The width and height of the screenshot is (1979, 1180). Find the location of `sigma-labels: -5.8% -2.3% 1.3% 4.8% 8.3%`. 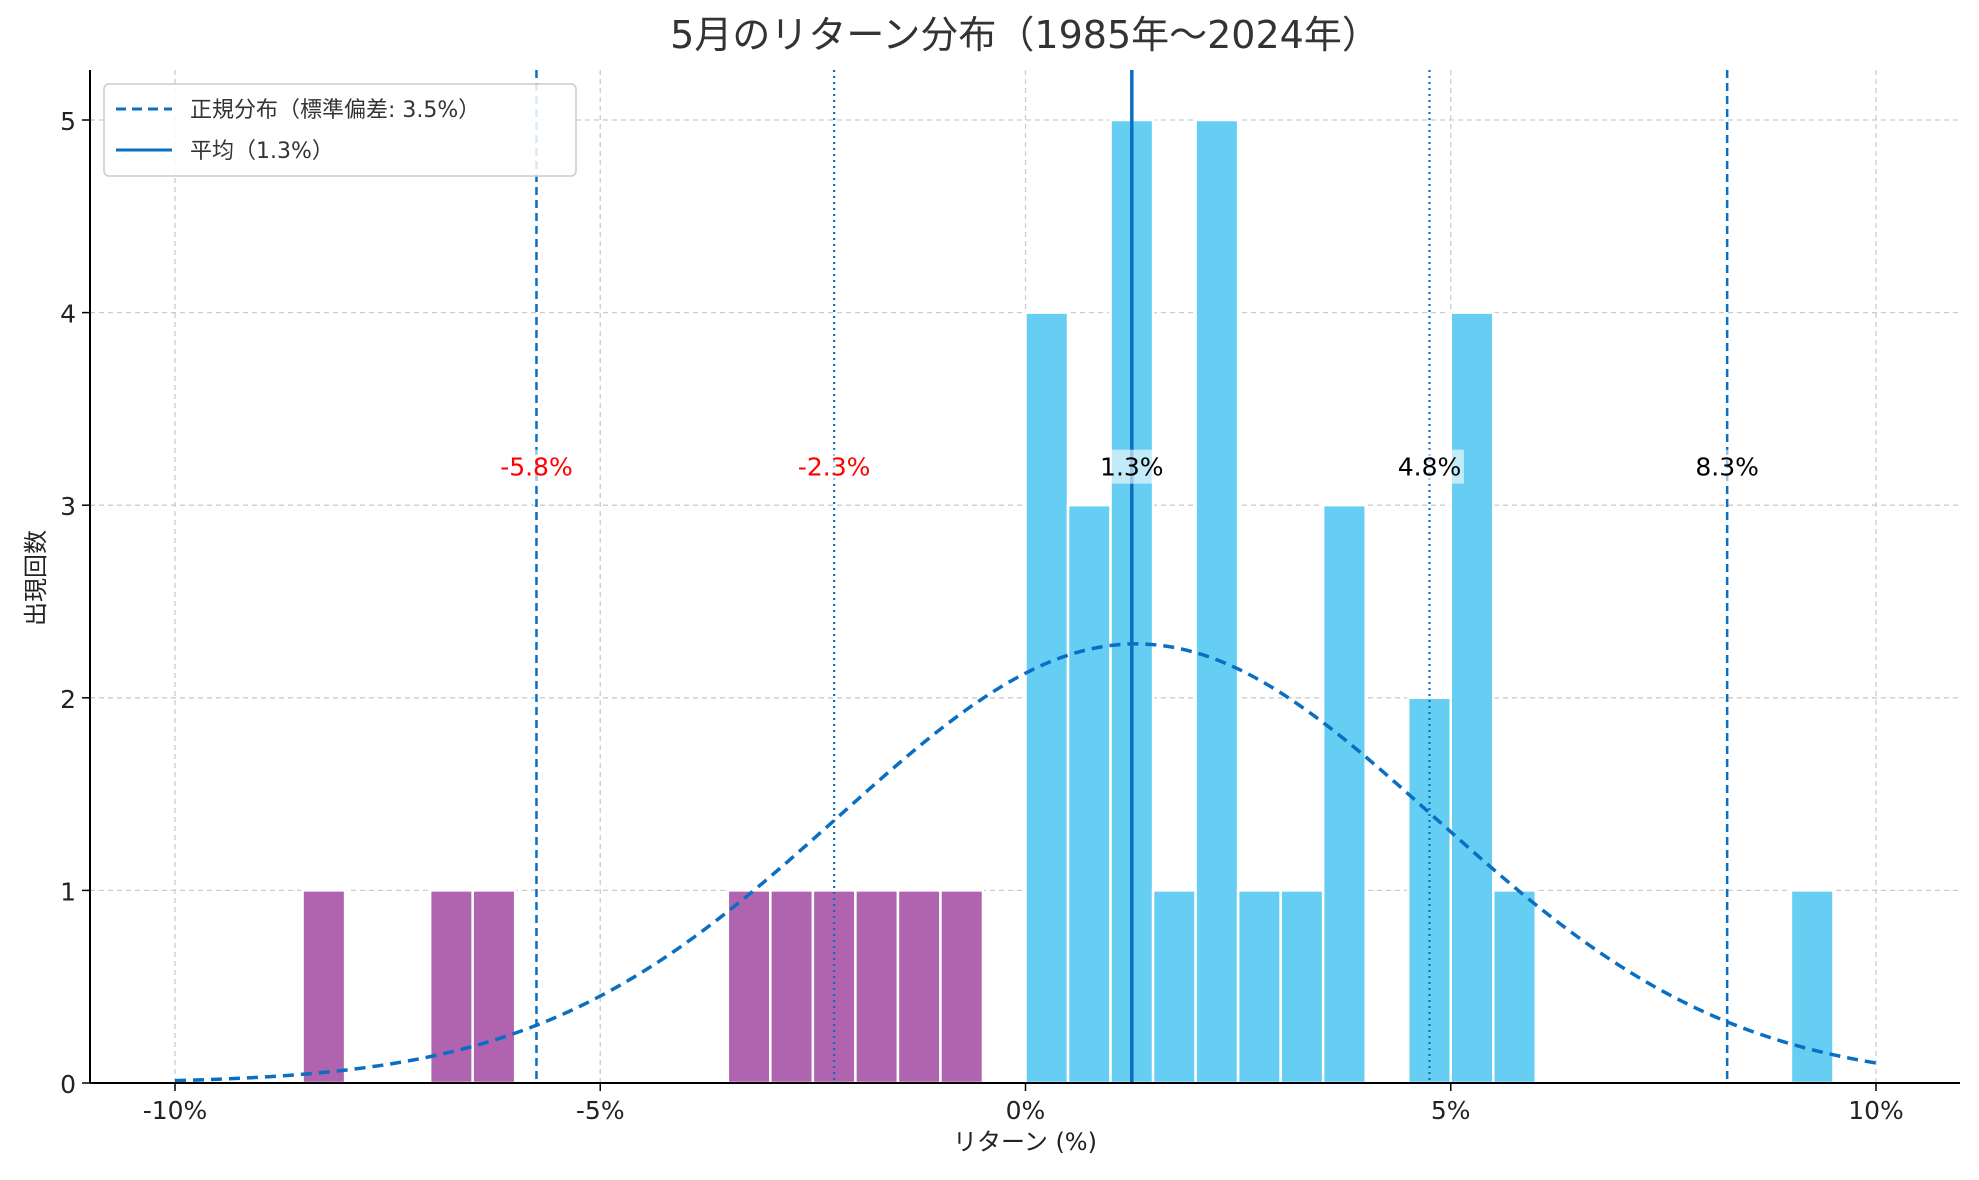

sigma-labels: -5.8% -2.3% 1.3% 4.8% 8.3% is located at coordinates (1128, 466).